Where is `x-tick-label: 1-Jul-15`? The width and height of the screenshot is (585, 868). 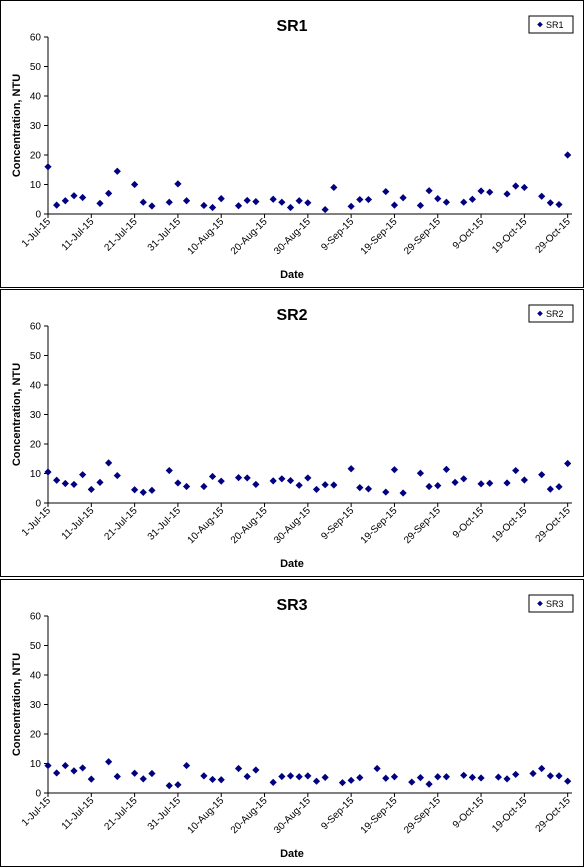
x-tick-label: 1-Jul-15 is located at coordinates (37, 812).